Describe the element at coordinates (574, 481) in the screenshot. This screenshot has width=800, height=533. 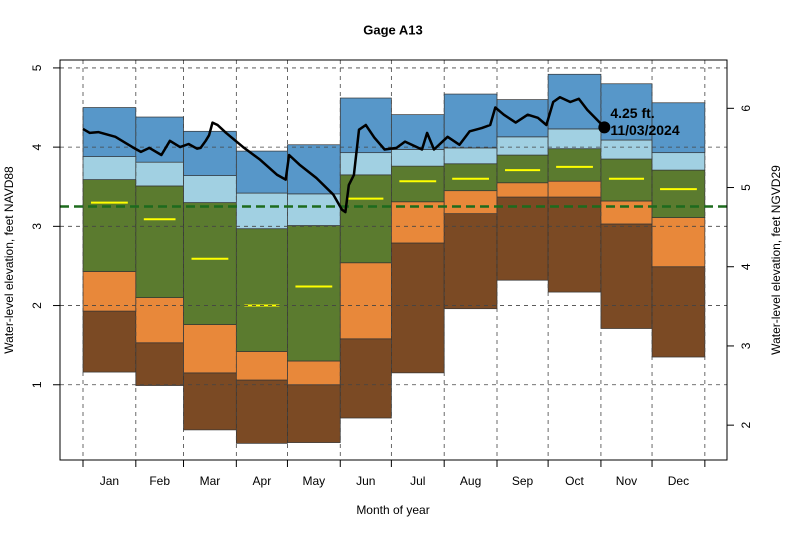
I see `x-tick-label: Oct` at that location.